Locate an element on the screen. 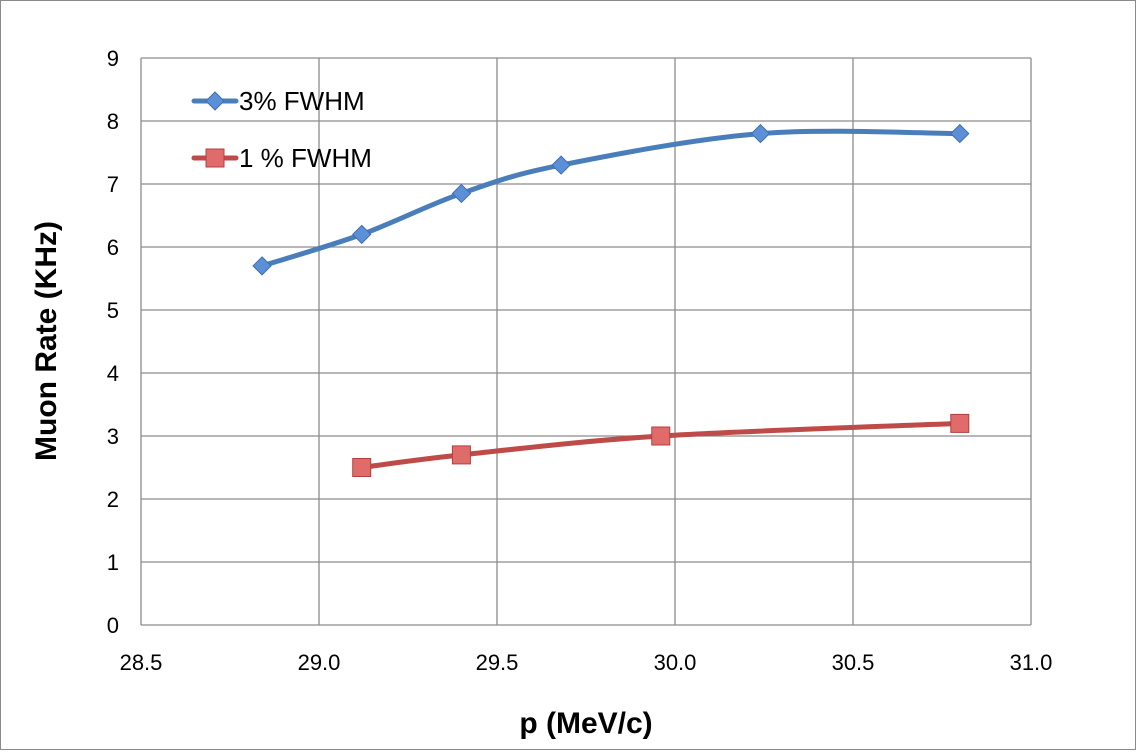  y-tick-label: 4 is located at coordinates (113, 373).